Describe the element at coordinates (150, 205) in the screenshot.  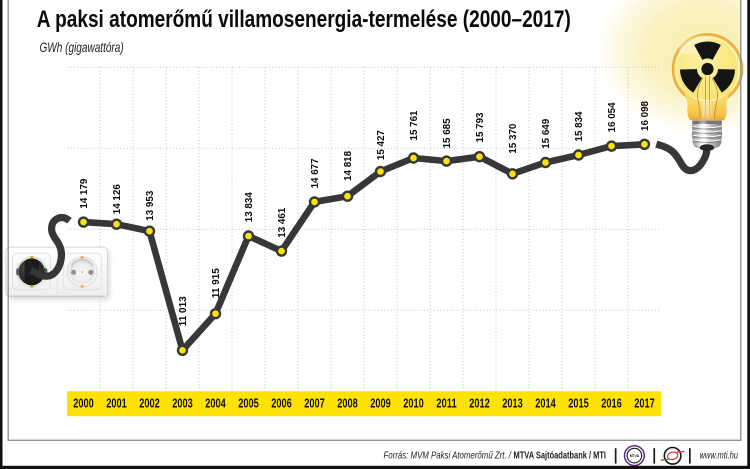
I see `svg-text: 13 953` at that location.